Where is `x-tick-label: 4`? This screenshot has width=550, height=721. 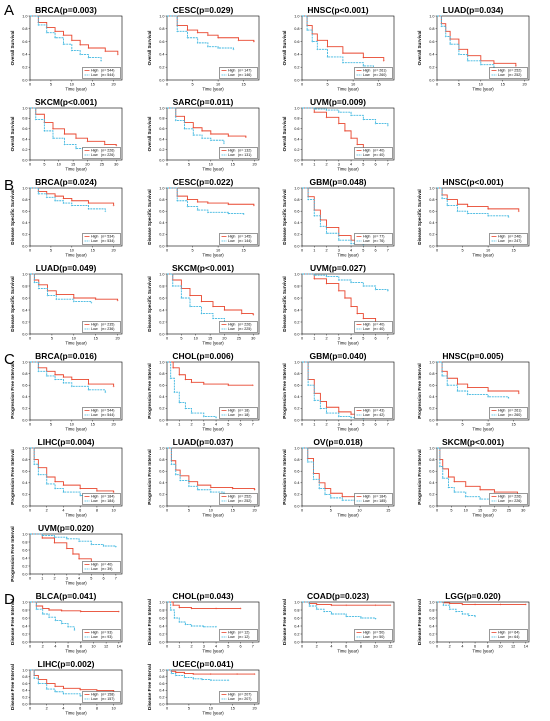 x-tick-label: 4 is located at coordinates (55, 647).